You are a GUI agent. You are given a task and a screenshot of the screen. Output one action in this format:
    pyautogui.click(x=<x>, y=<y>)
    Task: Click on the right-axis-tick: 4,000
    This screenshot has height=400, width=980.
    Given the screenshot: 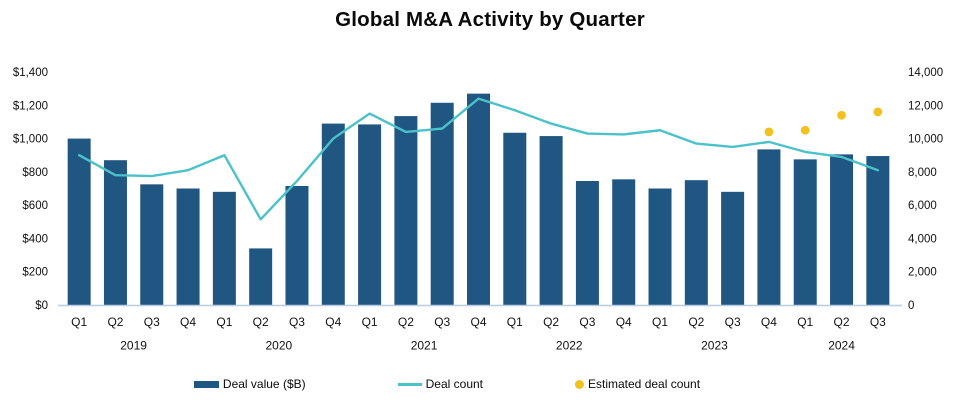 What is the action you would take?
    pyautogui.click(x=922, y=239)
    